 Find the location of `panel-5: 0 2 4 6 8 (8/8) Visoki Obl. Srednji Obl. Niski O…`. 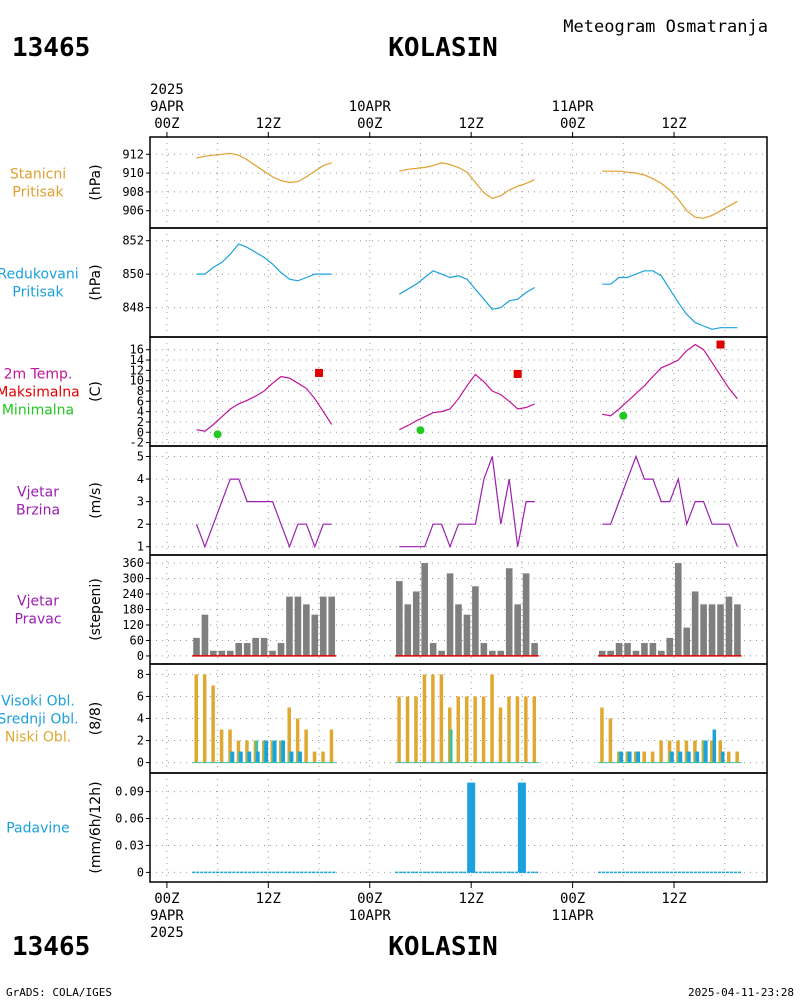

panel-5: 0 2 4 6 8 (8/8) Visoki Obl. Srednji Obl. Niski O… is located at coordinates (384, 718).